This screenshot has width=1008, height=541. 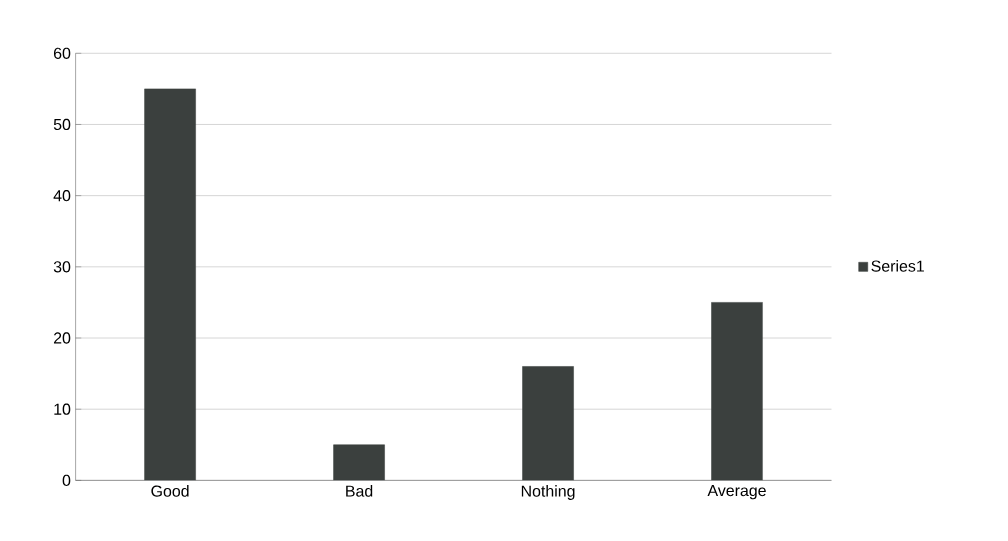 What do you see at coordinates (897, 266) in the screenshot?
I see `legend-label: Series1` at bounding box center [897, 266].